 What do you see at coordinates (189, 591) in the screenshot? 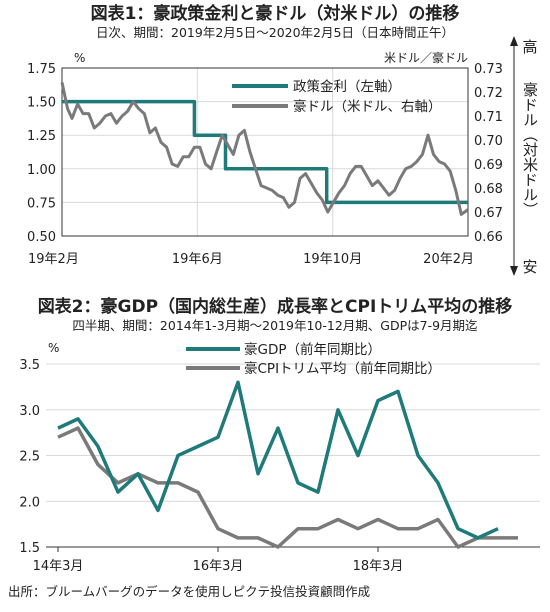
I see `source-note: 出所：ブルームバーグのデータを使用しピクテ投信投資顧問作成` at bounding box center [189, 591].